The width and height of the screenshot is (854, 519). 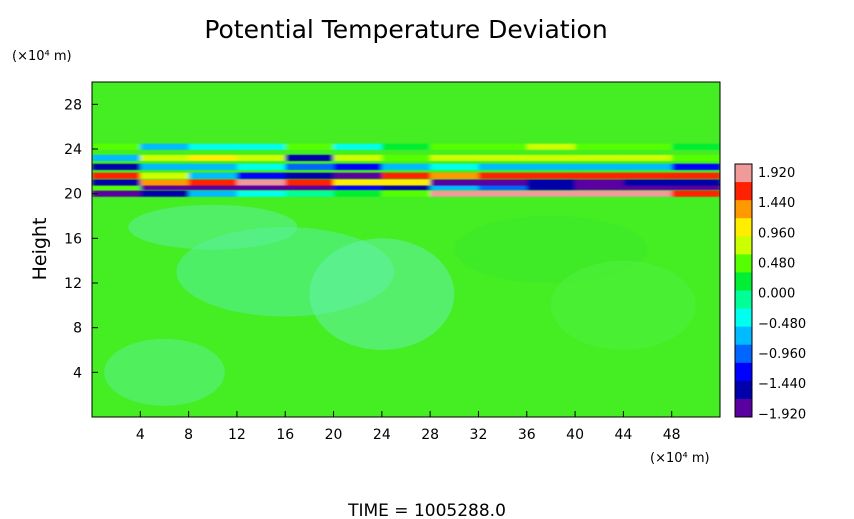 I want to click on x-tick-label: 48, so click(x=672, y=435).